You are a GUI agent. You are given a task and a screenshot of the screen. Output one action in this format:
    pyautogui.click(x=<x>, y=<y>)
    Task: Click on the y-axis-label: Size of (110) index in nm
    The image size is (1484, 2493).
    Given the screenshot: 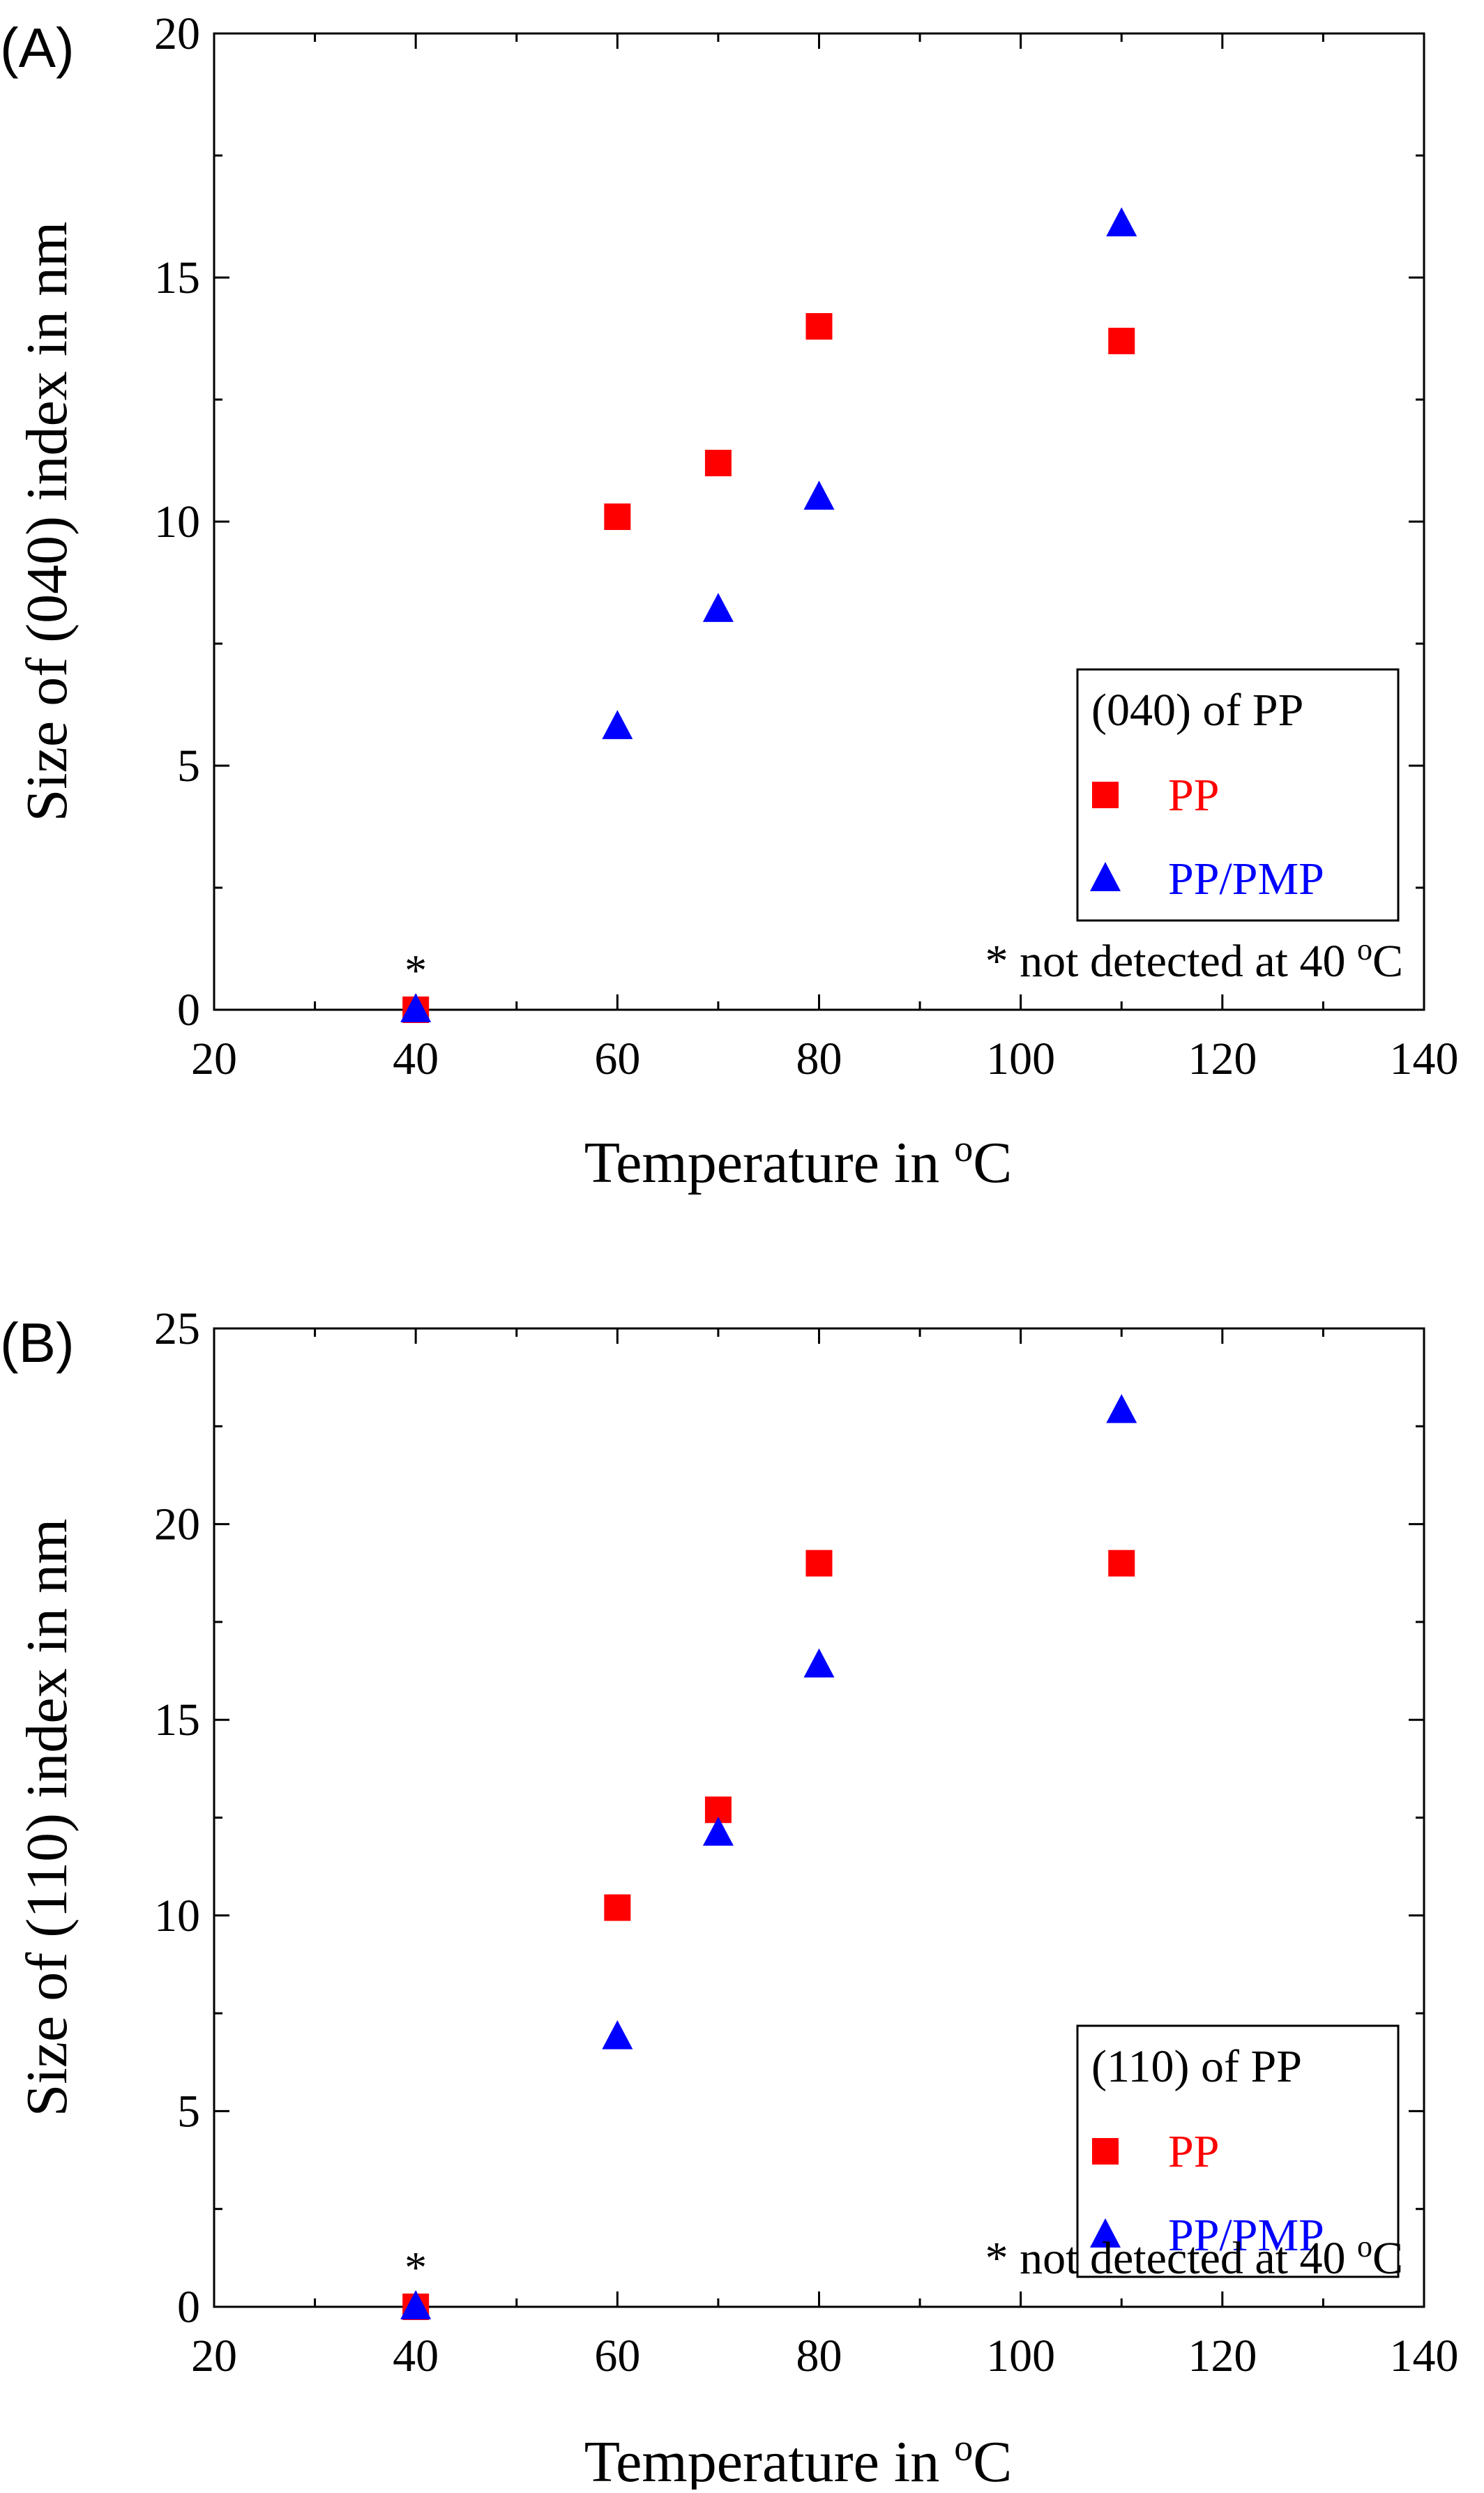 What is the action you would take?
    pyautogui.click(x=47, y=1818)
    